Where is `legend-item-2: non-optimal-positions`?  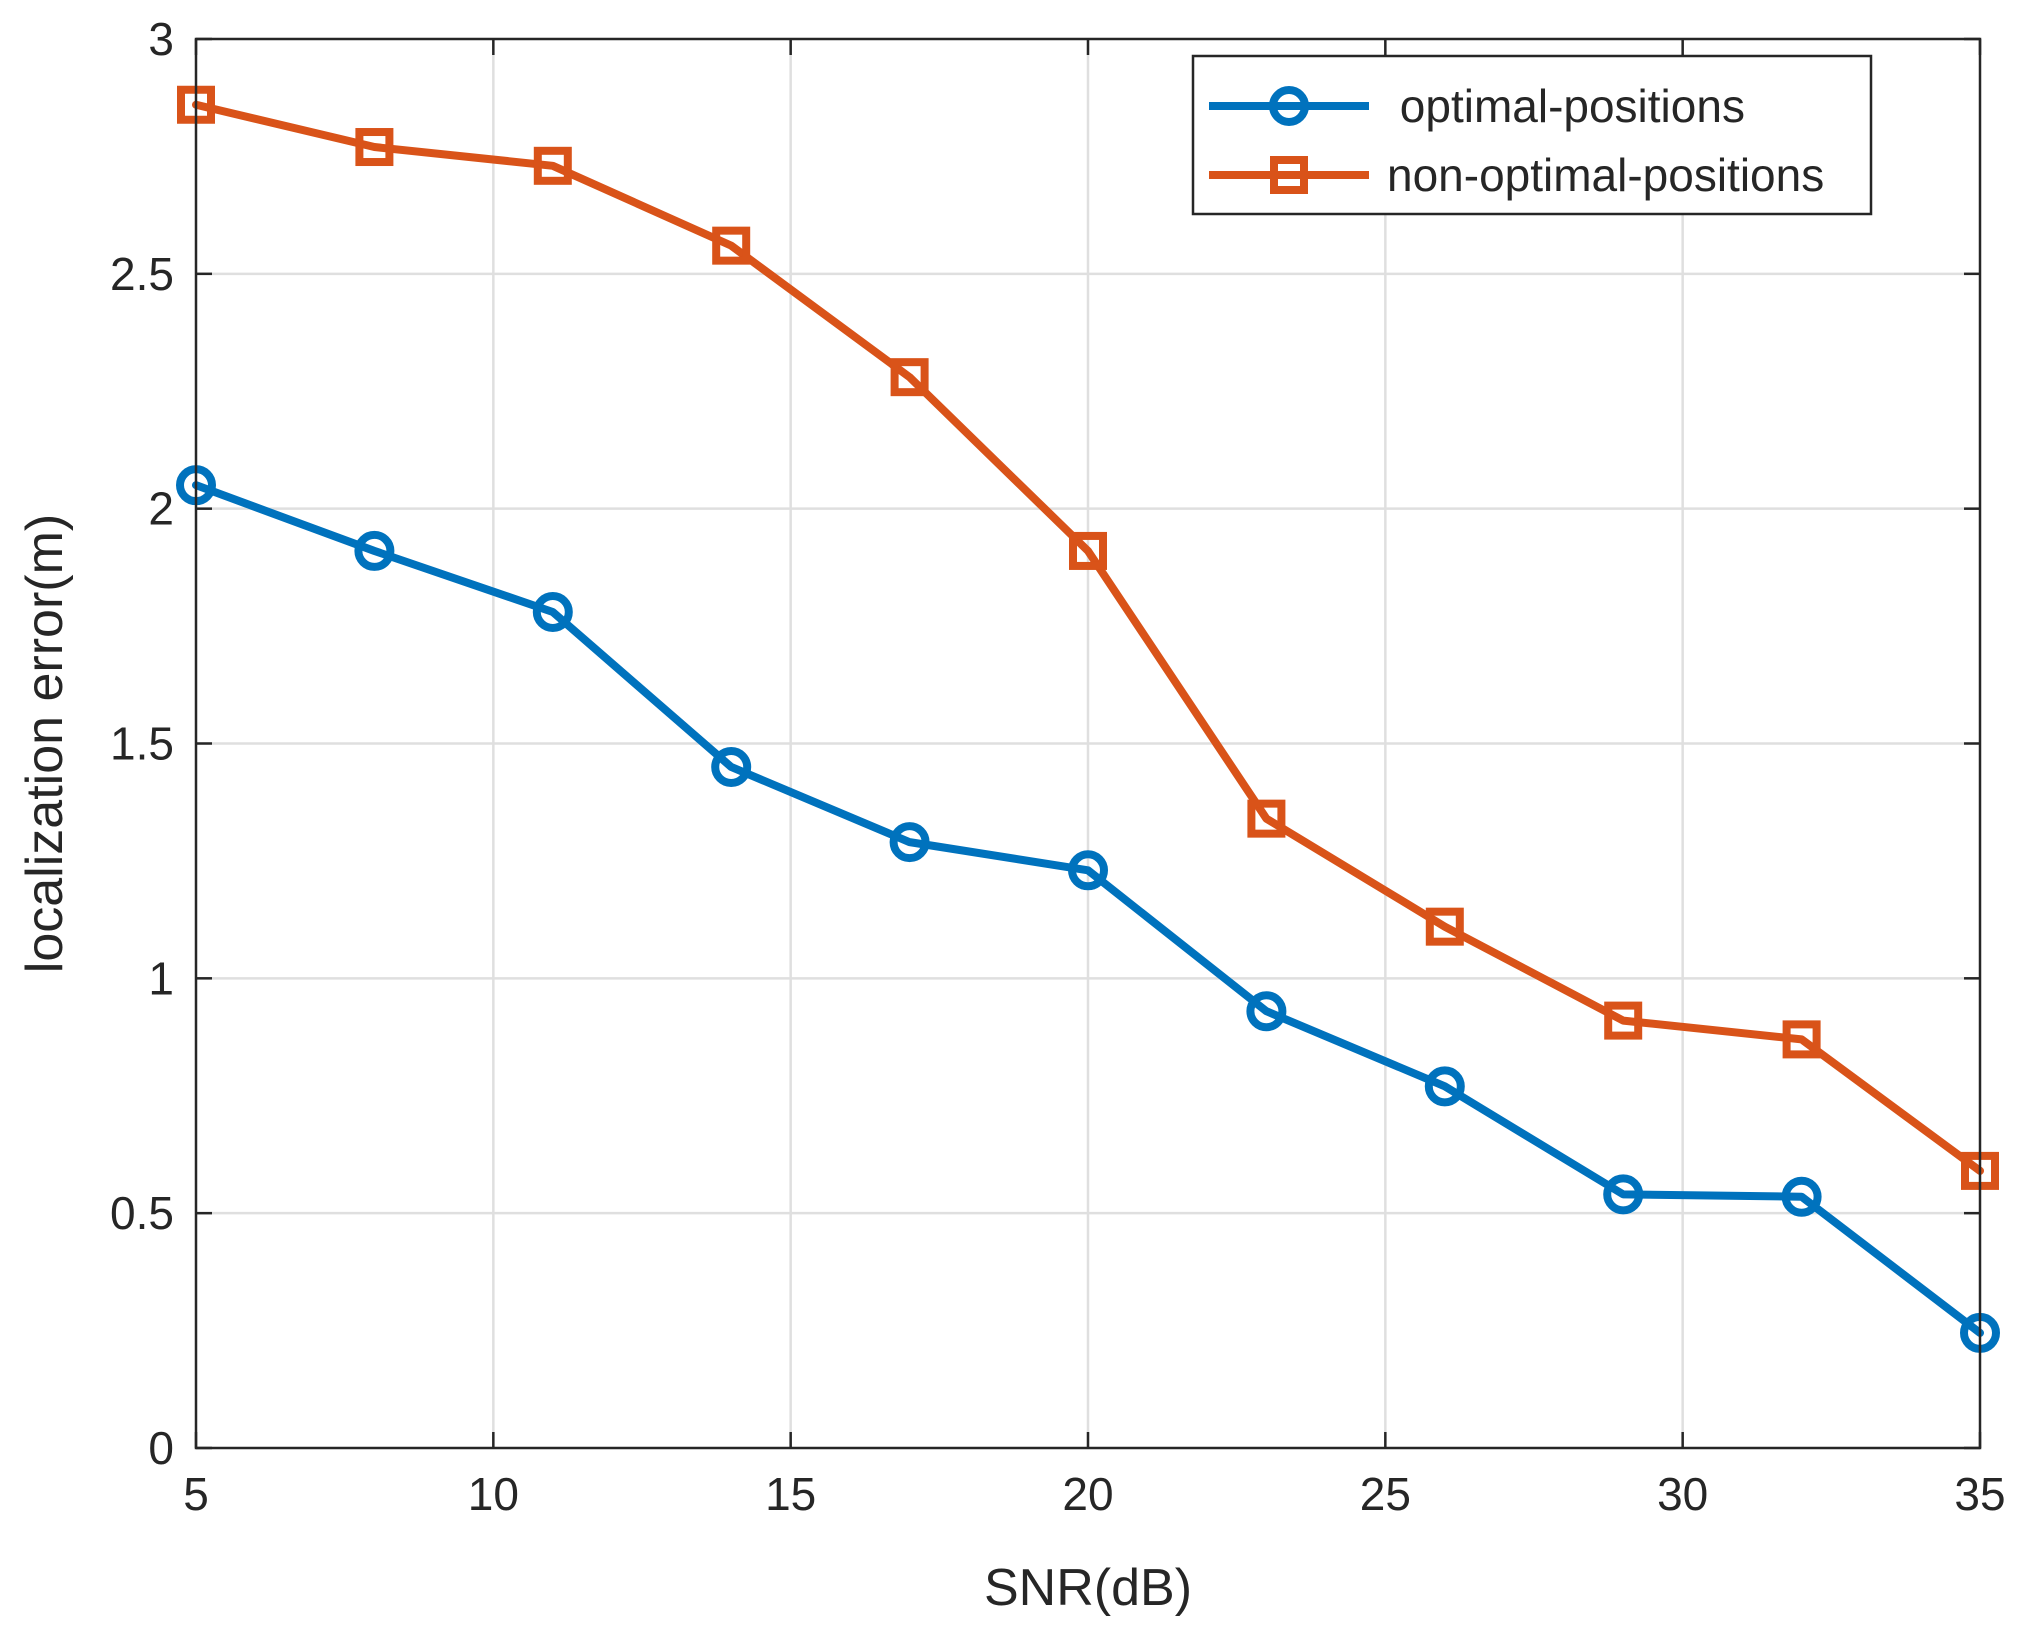
legend-item-2: non-optimal-positions is located at coordinates (1516, 175).